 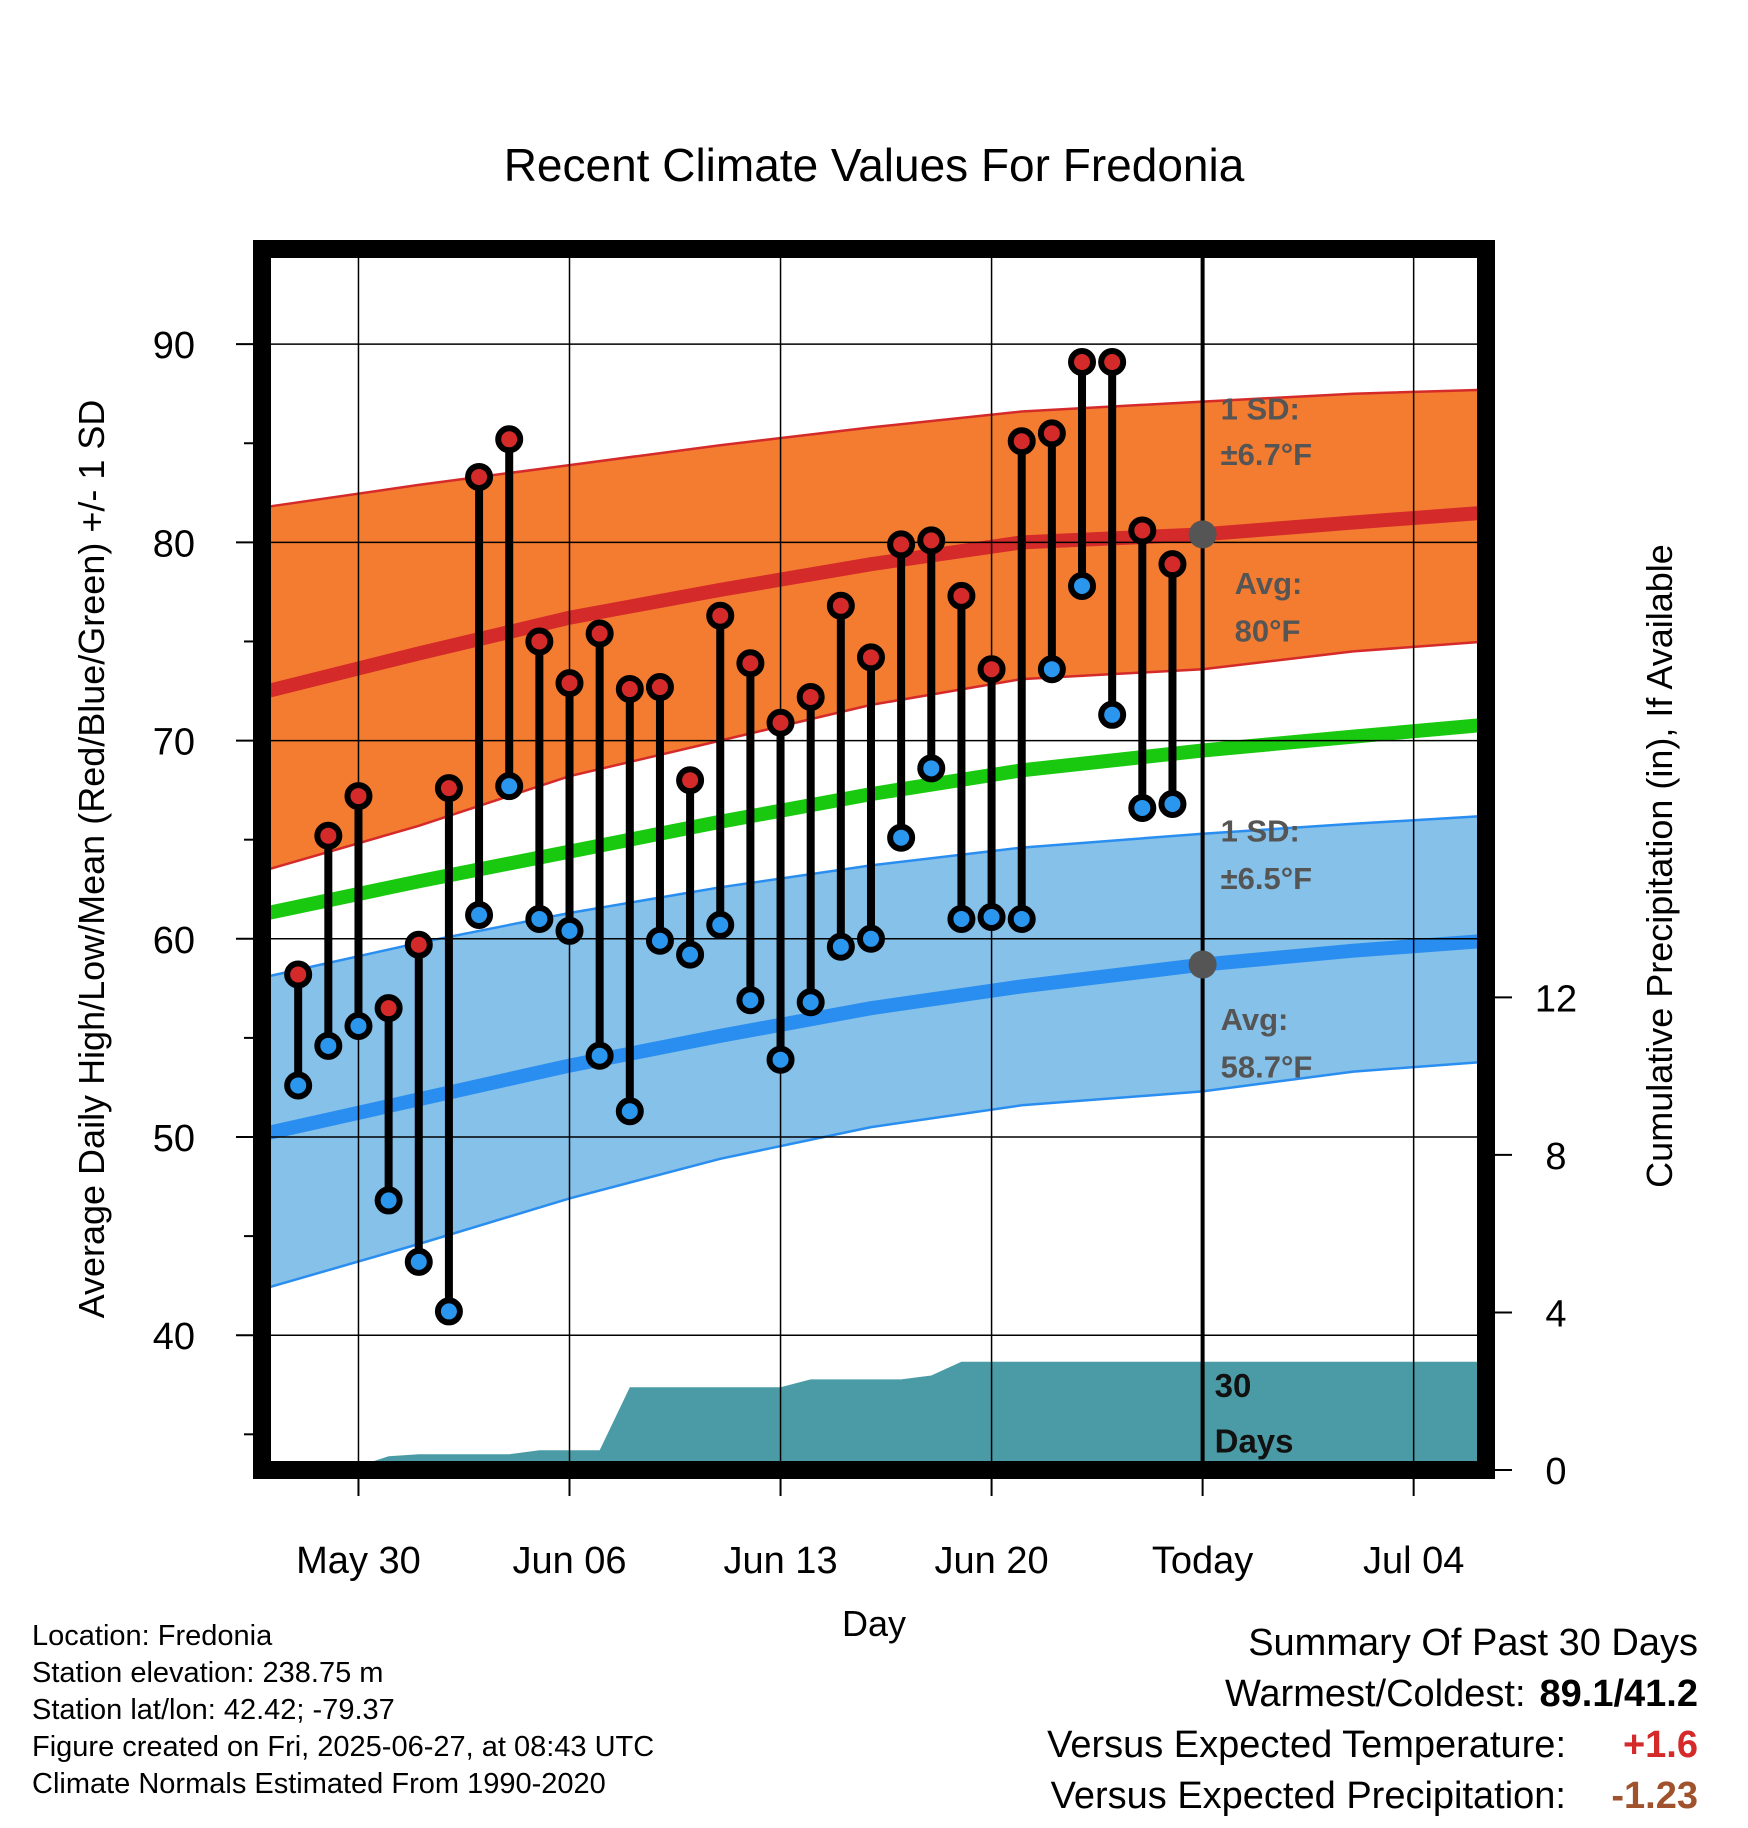 I want to click on latlon-text: Station lat/lon: 42.42; -79.37, so click(x=213, y=1710).